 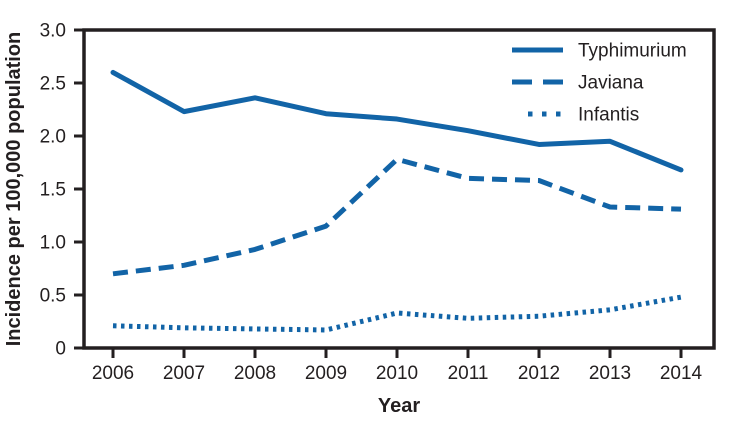 I want to click on y-tick-label: 0.5, so click(x=53, y=296).